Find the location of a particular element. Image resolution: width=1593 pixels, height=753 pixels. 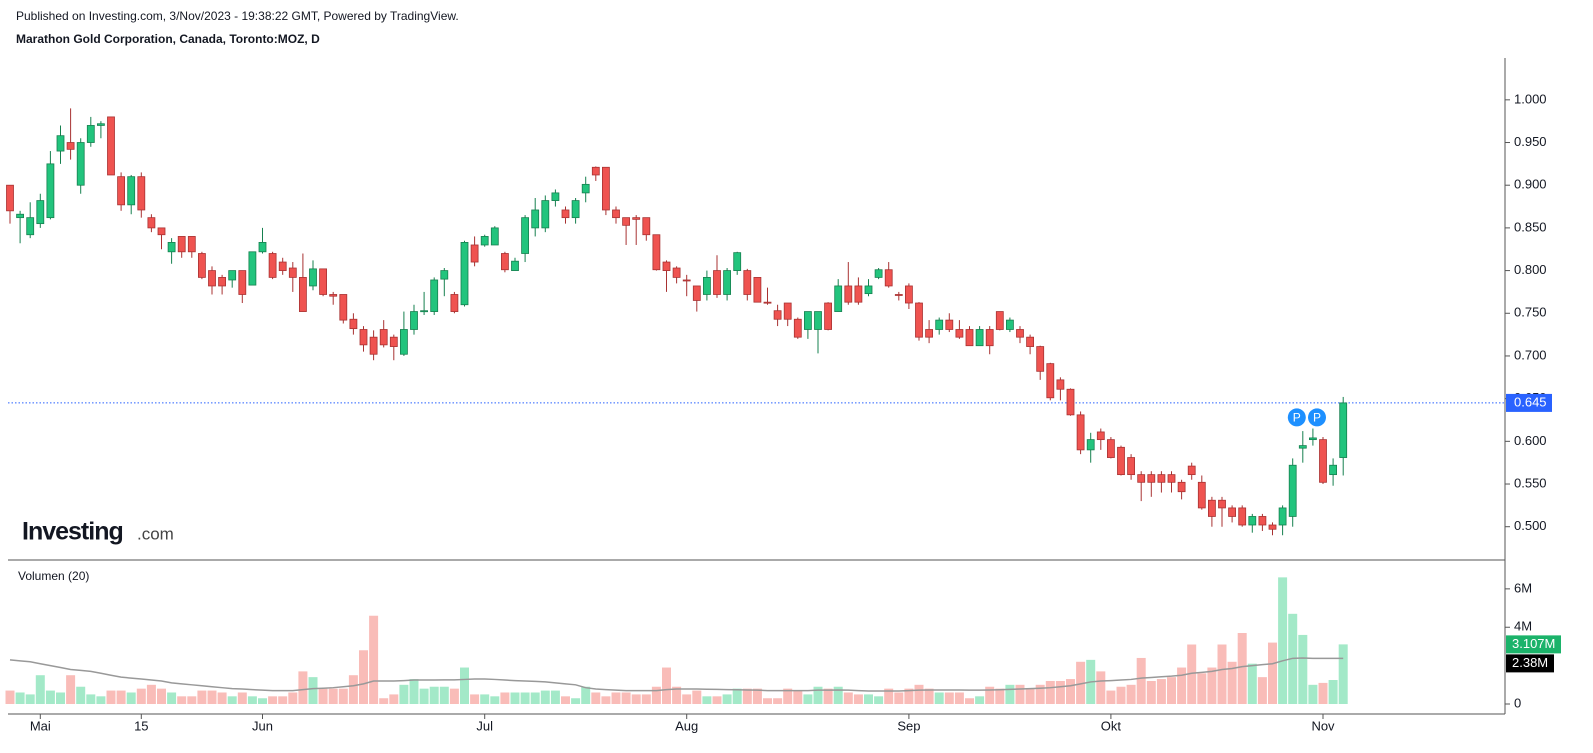

volume-title: Volumen (20) is located at coordinates (53, 576).